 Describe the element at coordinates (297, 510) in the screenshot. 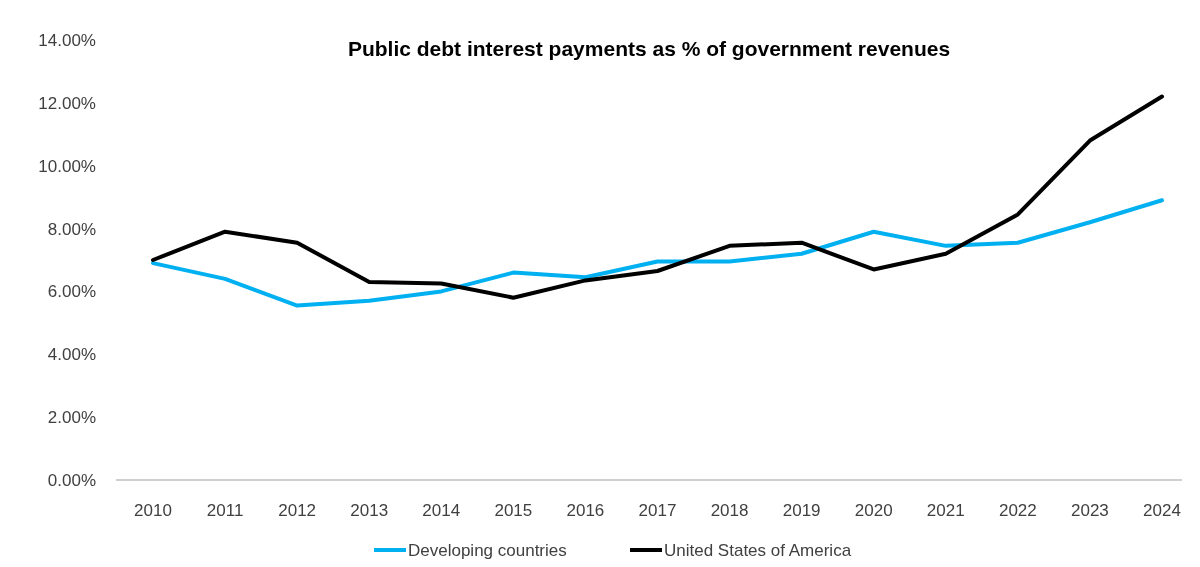

I see `x-tick-label: 2012` at that location.